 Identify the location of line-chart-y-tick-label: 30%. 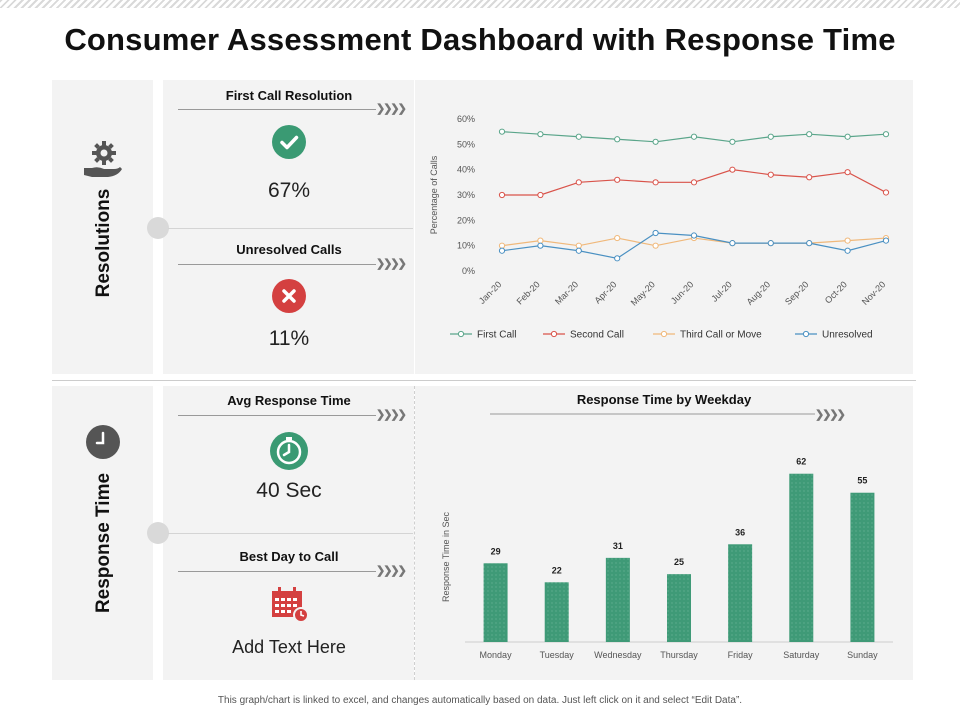
(466, 195).